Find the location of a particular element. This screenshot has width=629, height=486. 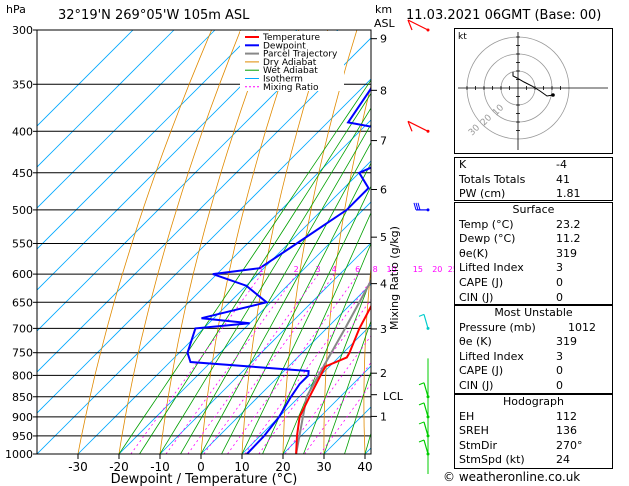

surface-li-value: 3 is located at coordinates (559, 268).